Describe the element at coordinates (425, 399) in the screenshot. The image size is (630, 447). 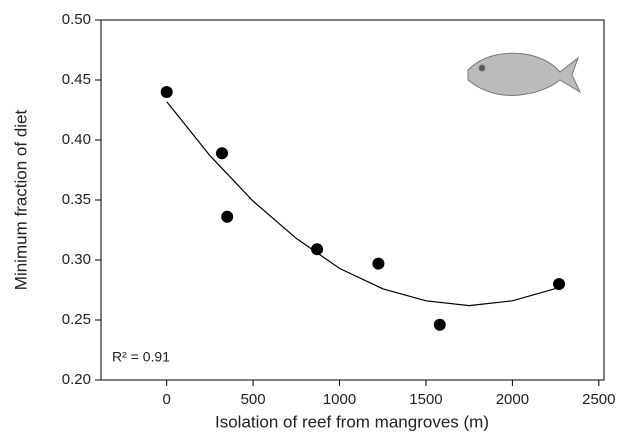
I see `x-tick-label: 1500` at that location.